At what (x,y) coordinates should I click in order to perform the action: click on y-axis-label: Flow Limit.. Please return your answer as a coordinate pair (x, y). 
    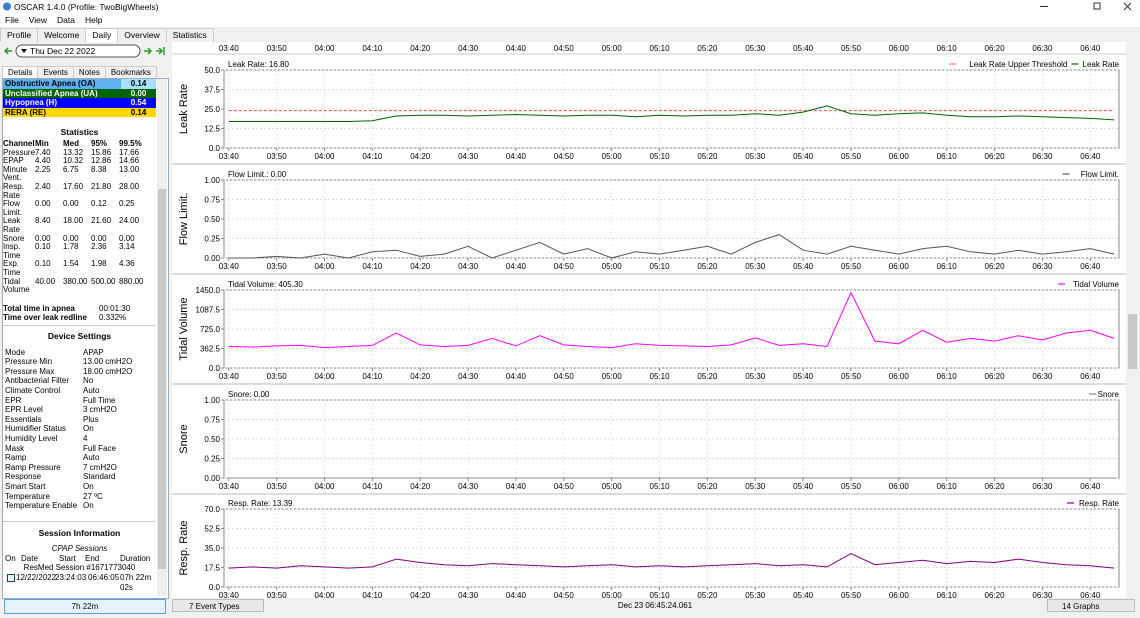
    Looking at the image, I should click on (184, 219).